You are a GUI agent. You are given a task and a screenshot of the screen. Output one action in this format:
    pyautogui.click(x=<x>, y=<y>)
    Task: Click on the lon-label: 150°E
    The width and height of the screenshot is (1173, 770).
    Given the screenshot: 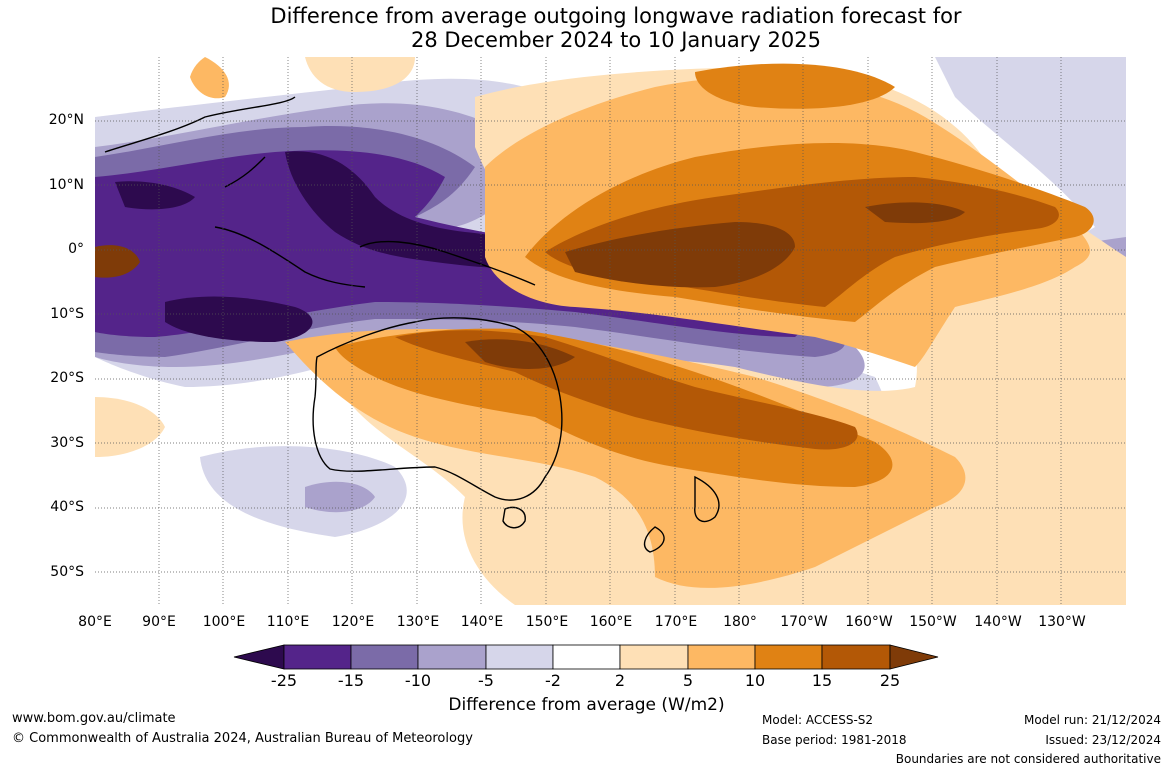 What is the action you would take?
    pyautogui.click(x=547, y=622)
    